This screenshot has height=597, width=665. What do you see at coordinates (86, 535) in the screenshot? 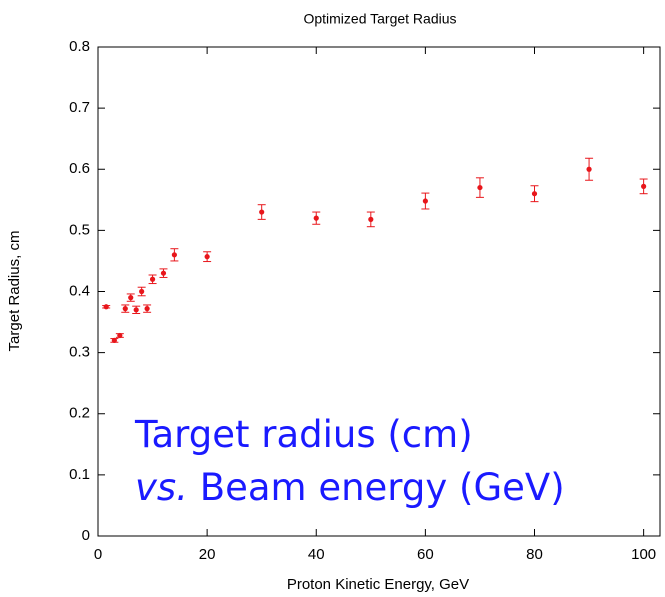
I see `y-tick-label: 0` at bounding box center [86, 535].